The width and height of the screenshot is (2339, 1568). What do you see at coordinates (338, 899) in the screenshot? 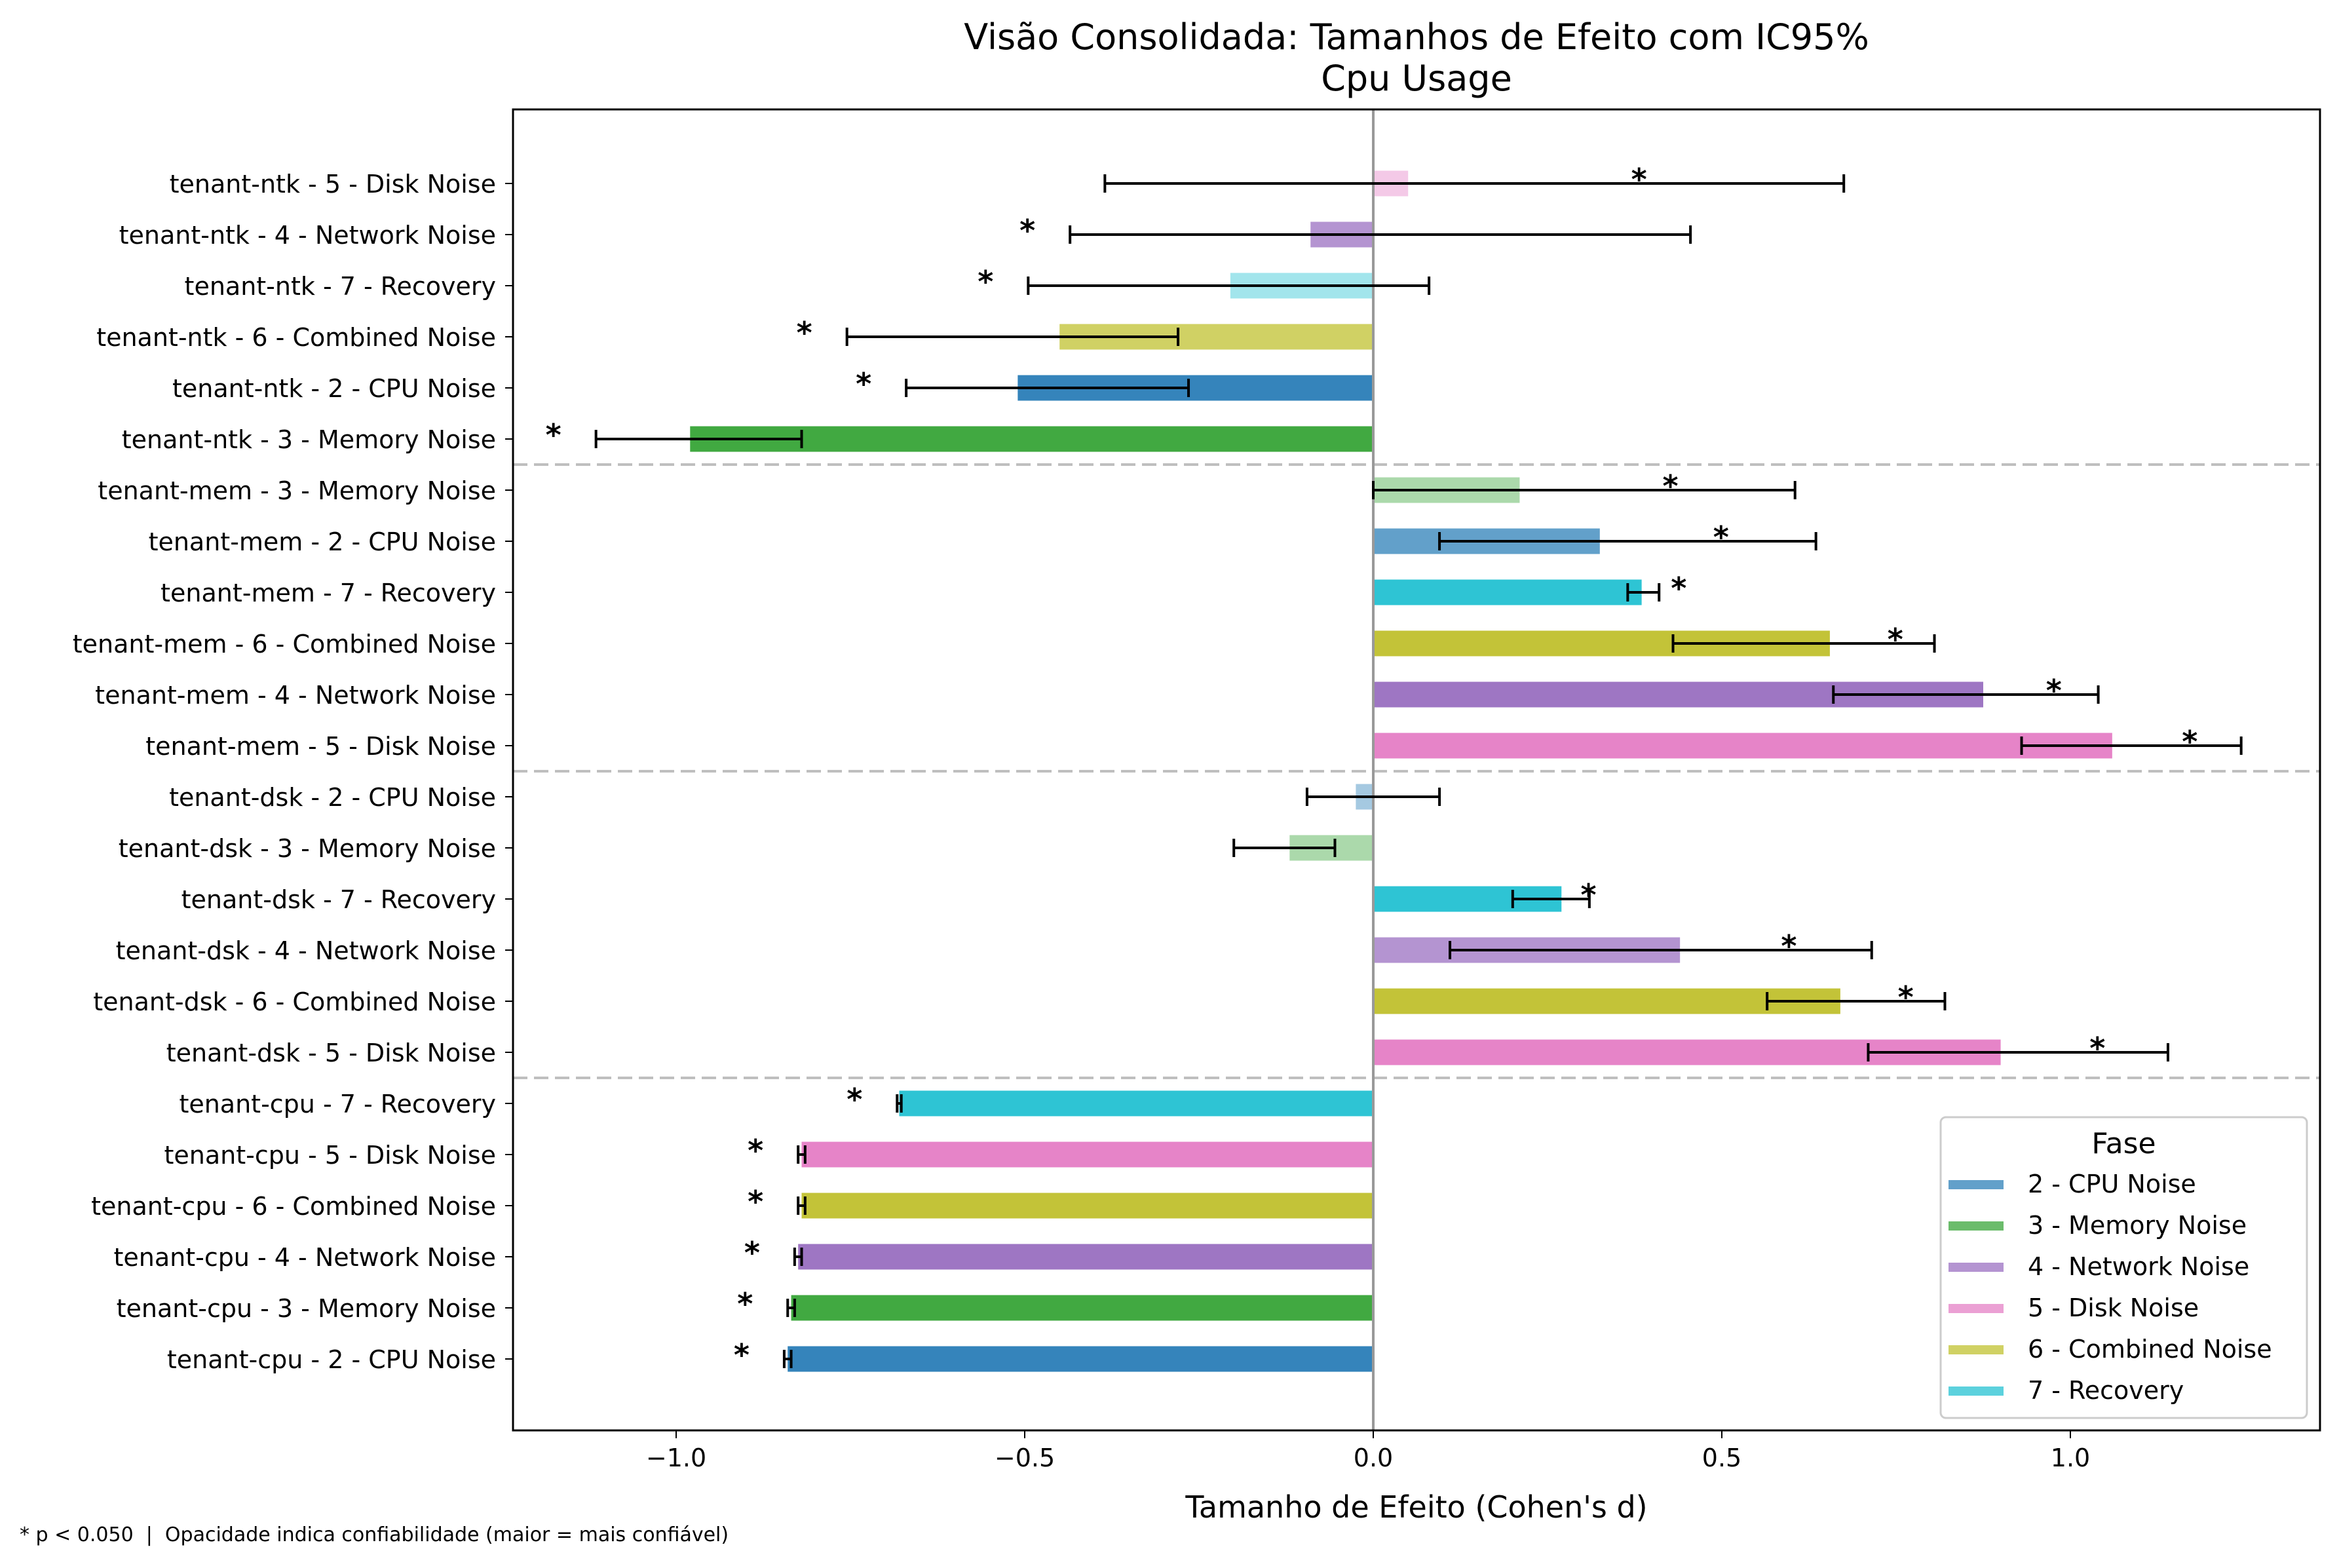
I see `y-tick-label: tenant-dsk - 7 - Recovery` at bounding box center [338, 899].